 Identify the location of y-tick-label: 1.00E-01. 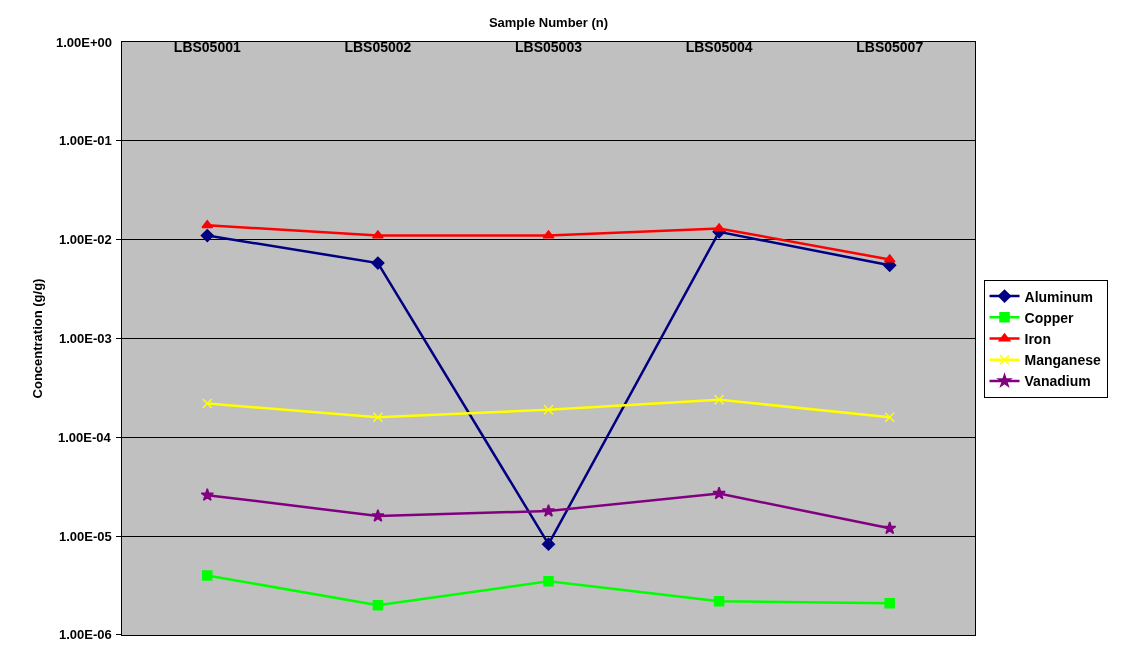
(85, 140).